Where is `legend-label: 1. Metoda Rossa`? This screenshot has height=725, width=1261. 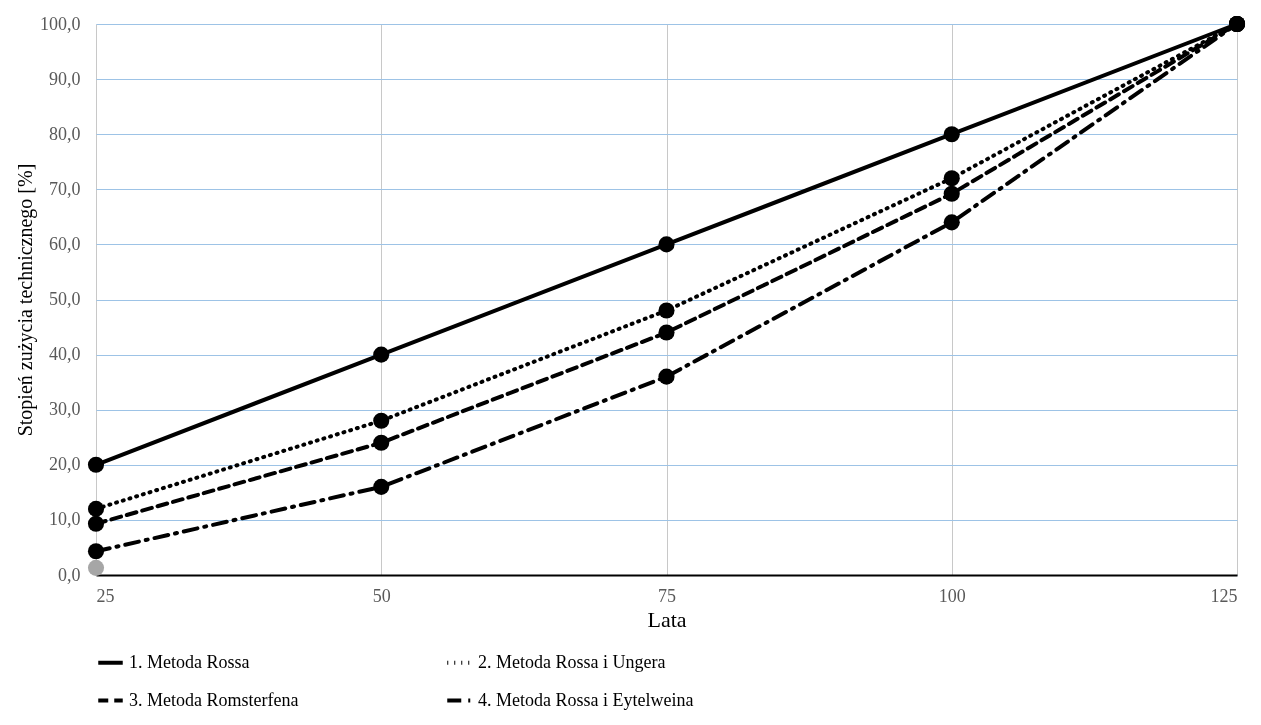
legend-label: 1. Metoda Rossa is located at coordinates (189, 661).